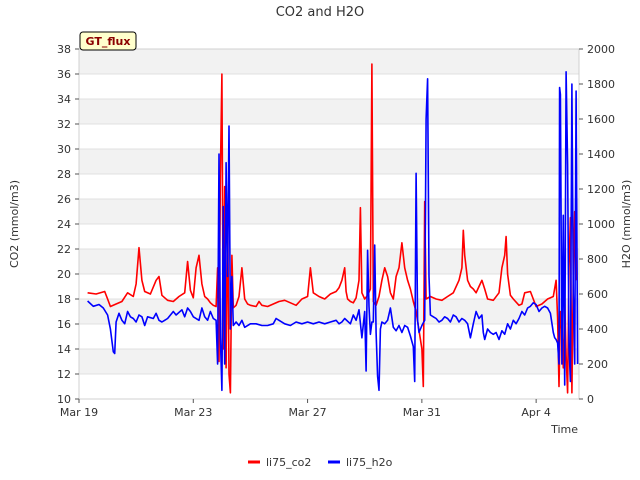 This screenshot has width=640, height=480. What do you see at coordinates (288, 462) in the screenshot?
I see `legend-label-li75_co2: li75_co2` at bounding box center [288, 462].